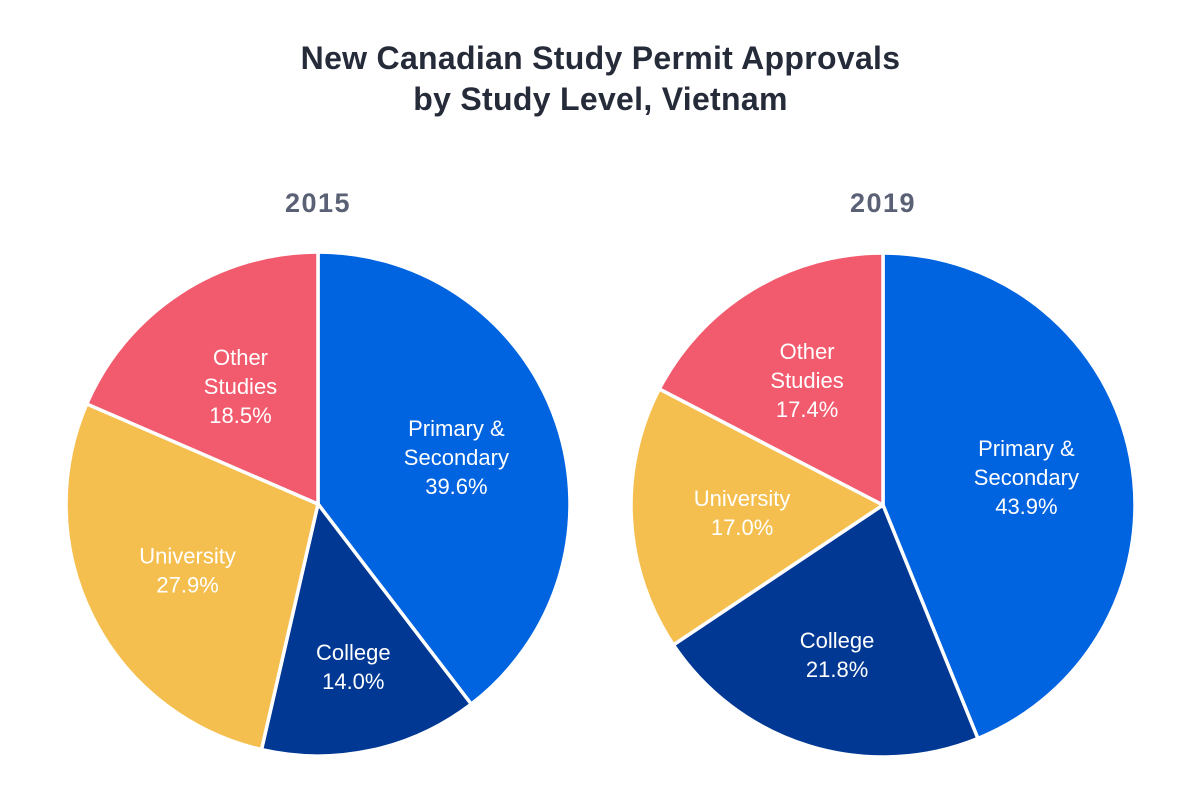 The width and height of the screenshot is (1201, 803). I want to click on pie-slice-college-2019, so click(825, 631).